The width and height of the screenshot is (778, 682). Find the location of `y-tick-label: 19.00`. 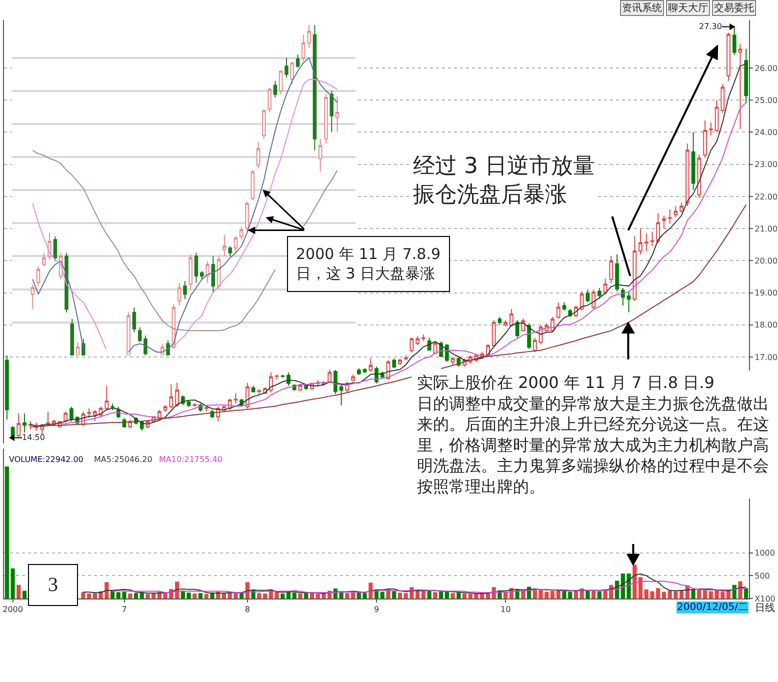

y-tick-label: 19.00 is located at coordinates (766, 293).